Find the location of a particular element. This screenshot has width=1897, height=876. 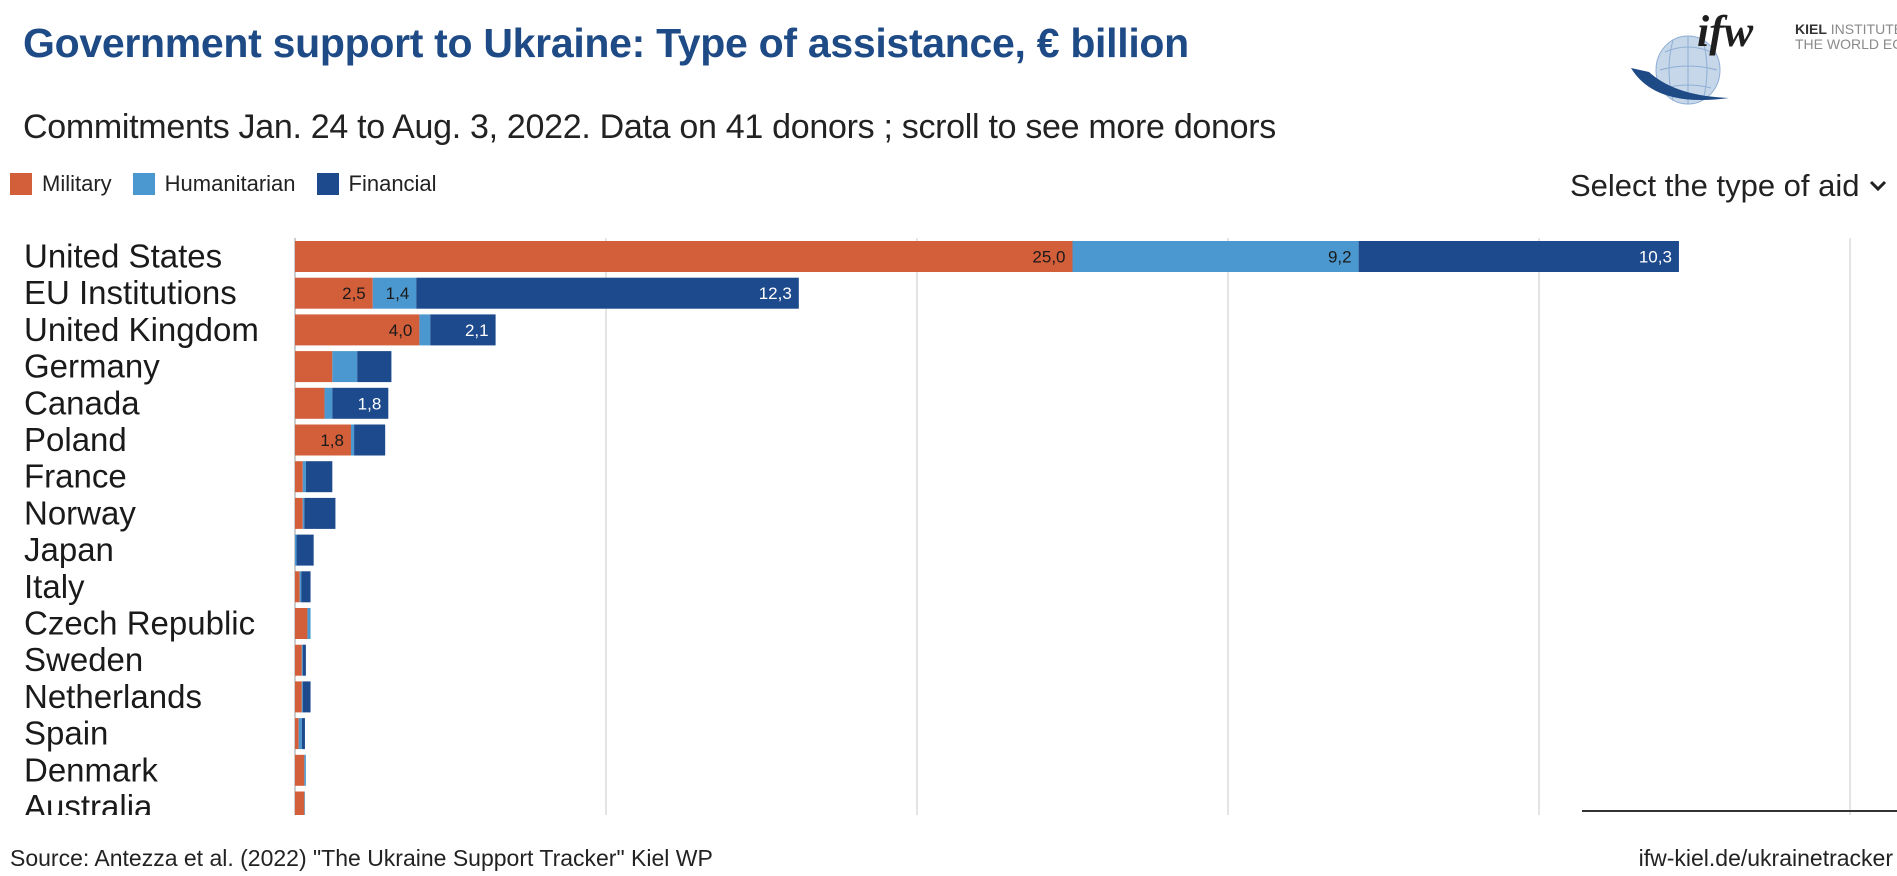

legend-label-humanitarian: Humanitarian is located at coordinates (230, 183).